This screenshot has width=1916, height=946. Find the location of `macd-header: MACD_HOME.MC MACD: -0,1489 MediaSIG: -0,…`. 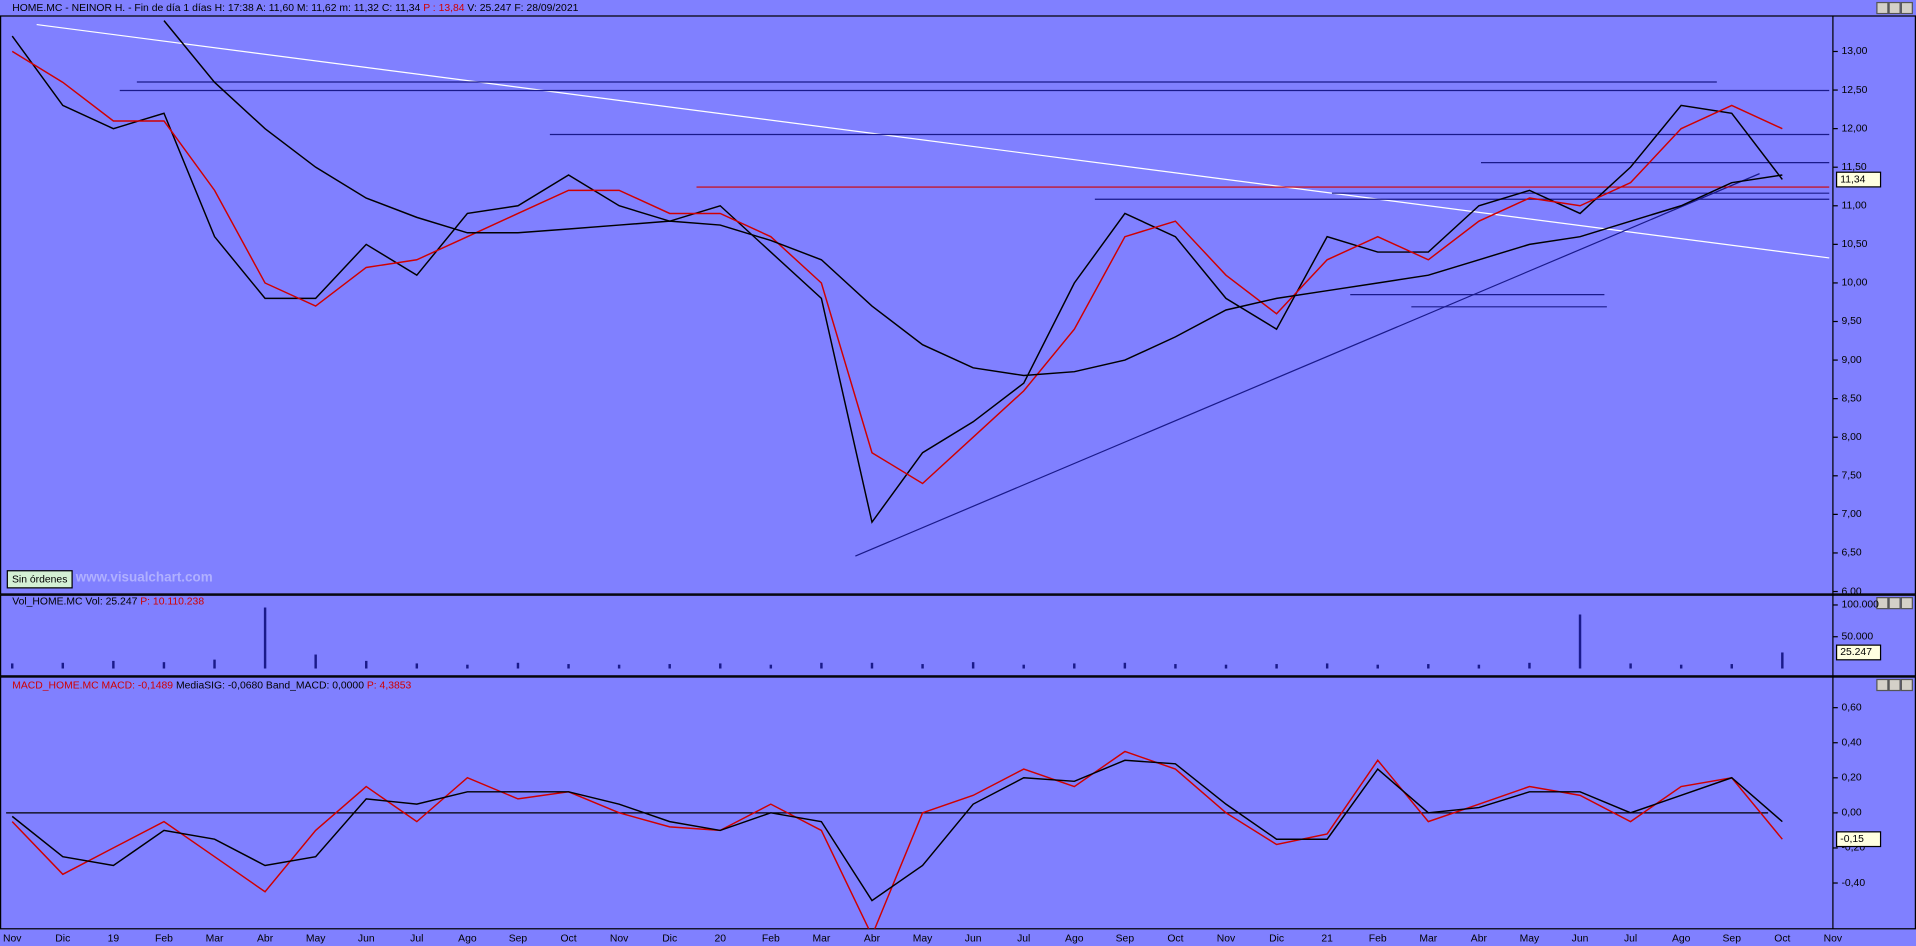

macd-header: MACD_HOME.MC MACD: -0,1489 MediaSIG: -0,… is located at coordinates (211, 685).